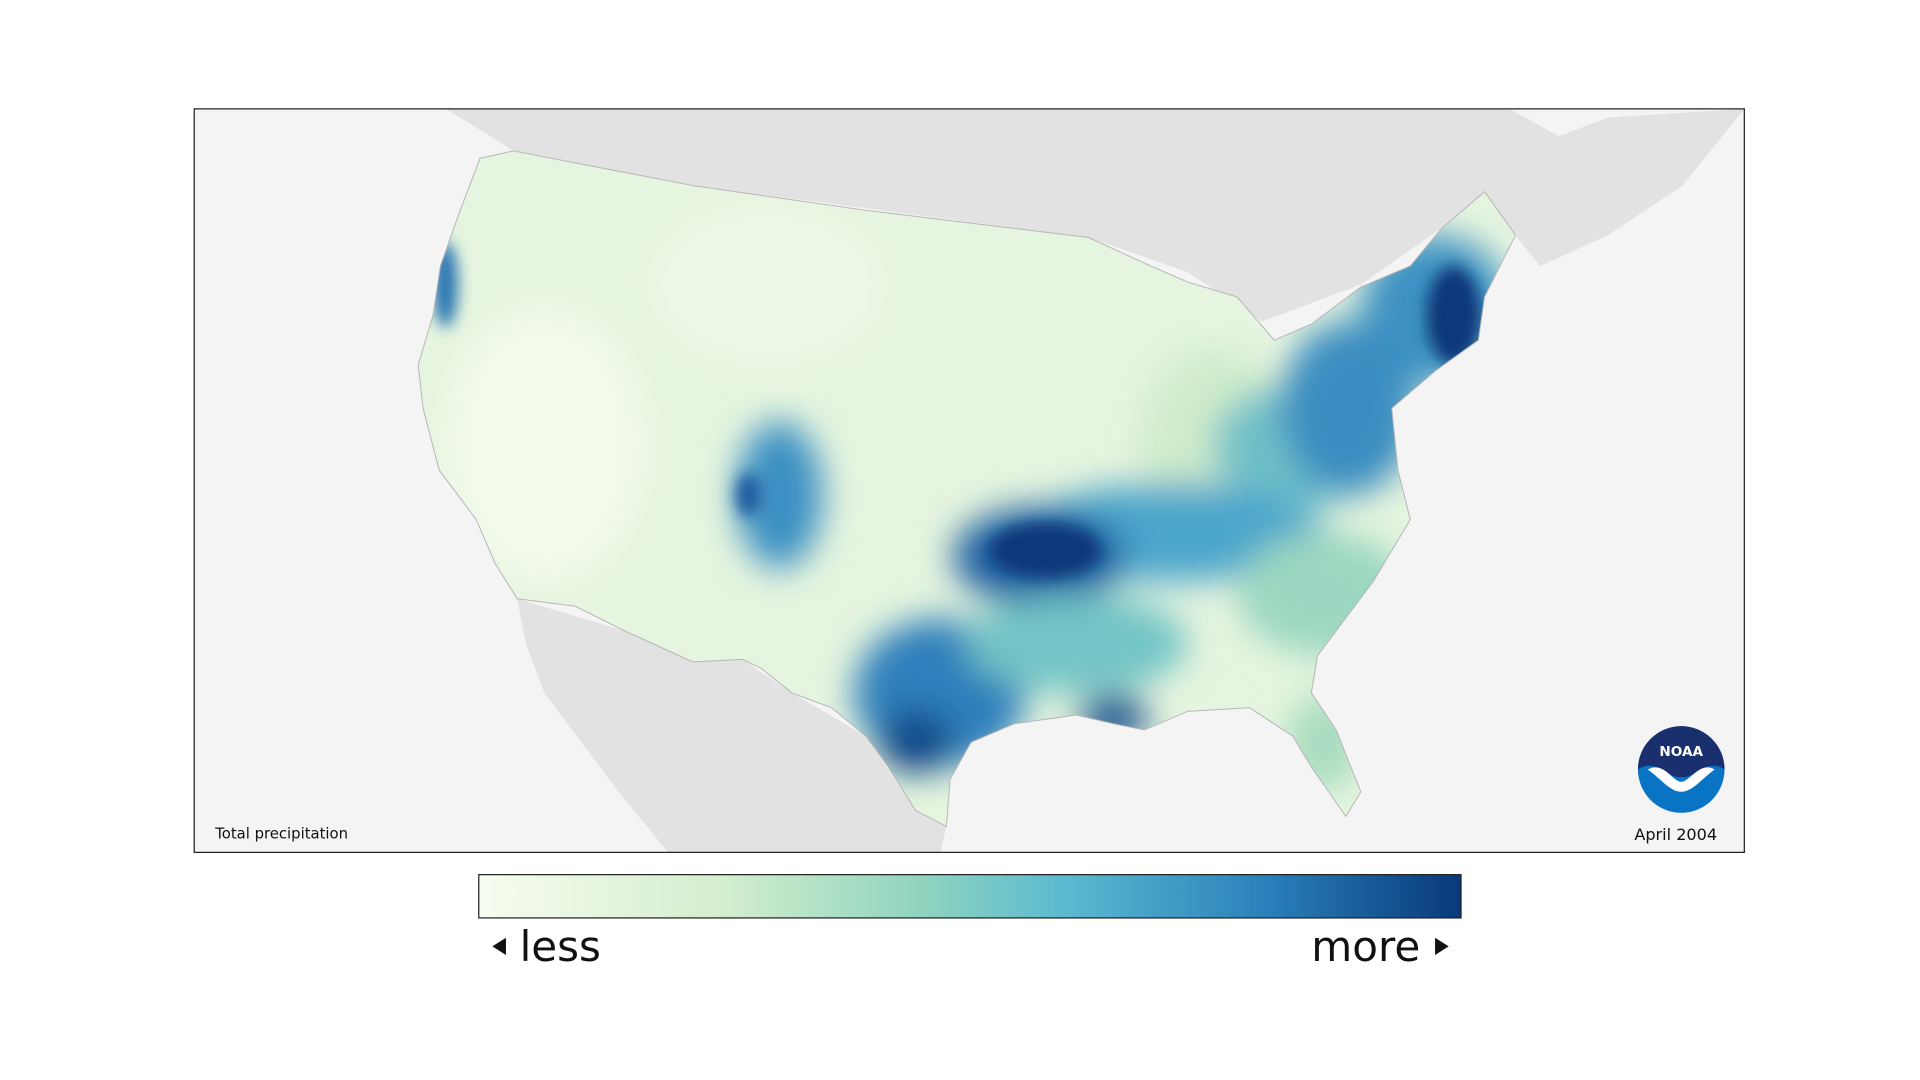 The image size is (1920, 1080). What do you see at coordinates (560, 946) in the screenshot?
I see `legend-less: less` at bounding box center [560, 946].